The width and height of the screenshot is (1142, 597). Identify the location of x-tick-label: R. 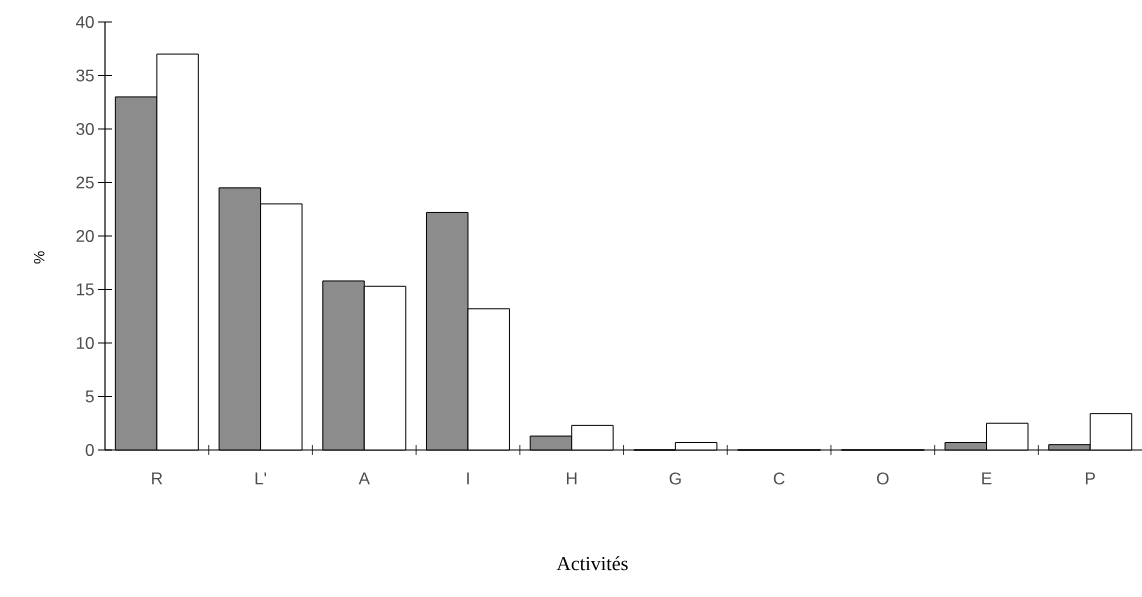
(157, 478).